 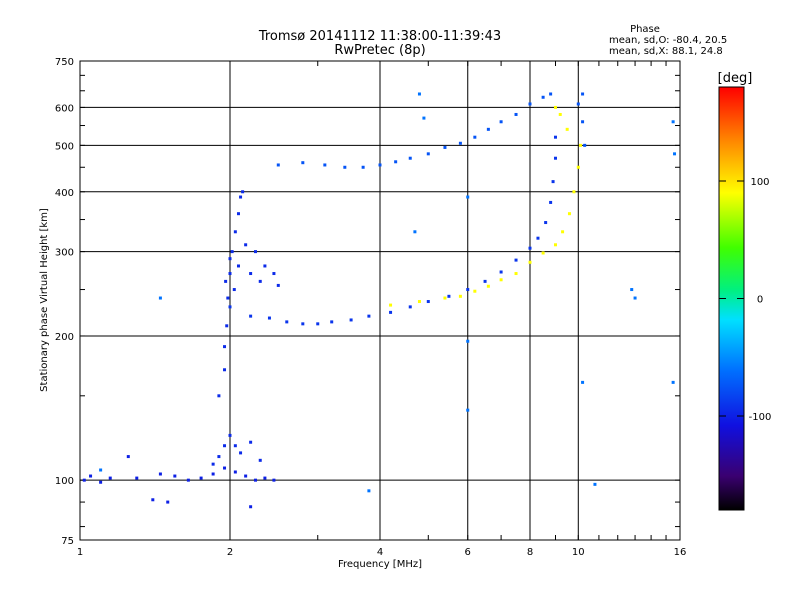 I want to click on y-tick-label: 100, so click(x=64, y=481).